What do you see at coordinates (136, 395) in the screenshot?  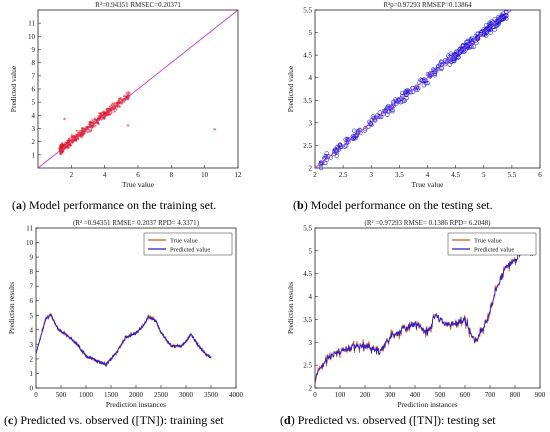 I see `x-tick-label-c-4: 2000` at bounding box center [136, 395].